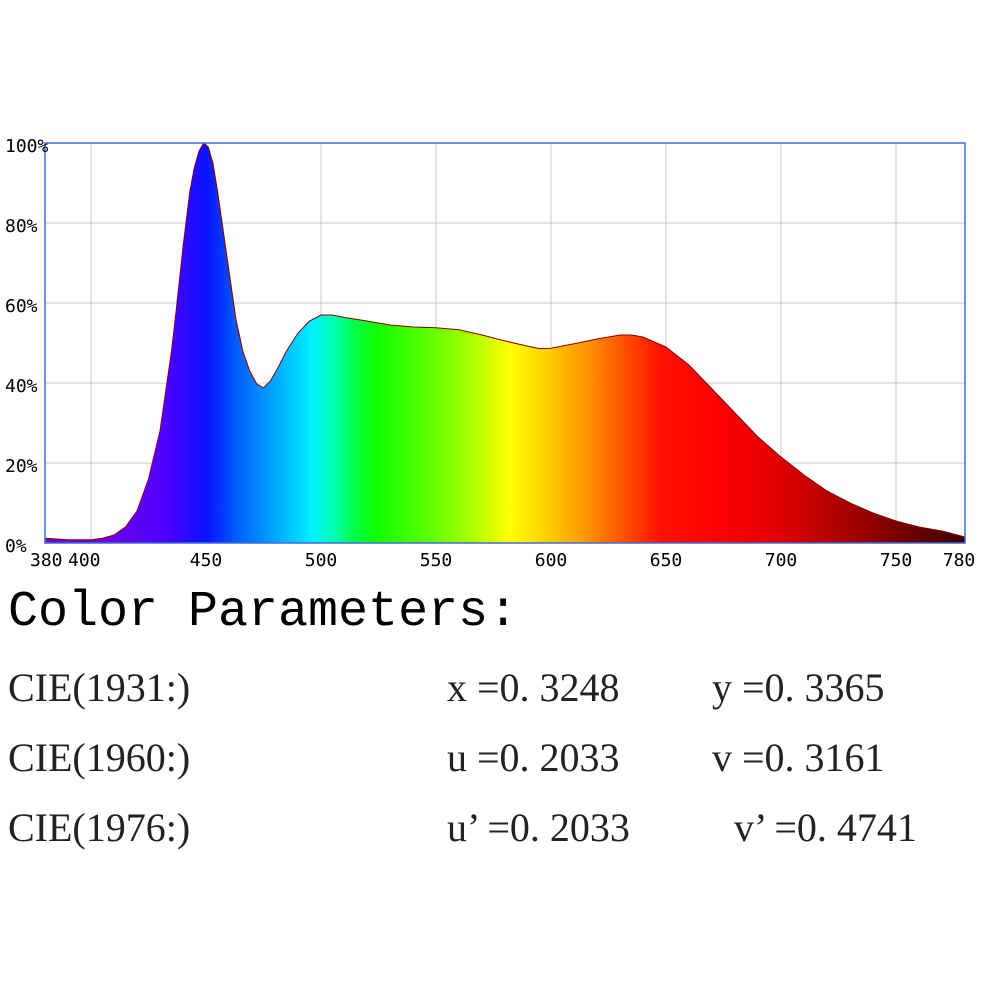  Describe the element at coordinates (551, 560) in the screenshot. I see `x-tick-label: 600` at that location.